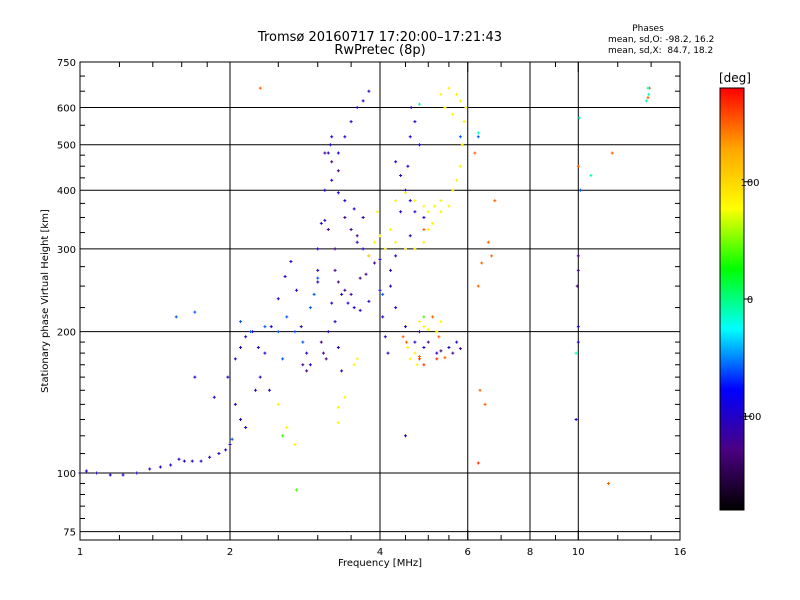 The width and height of the screenshot is (800, 600). Describe the element at coordinates (230, 552) in the screenshot. I see `x-tick-label: 2` at that location.